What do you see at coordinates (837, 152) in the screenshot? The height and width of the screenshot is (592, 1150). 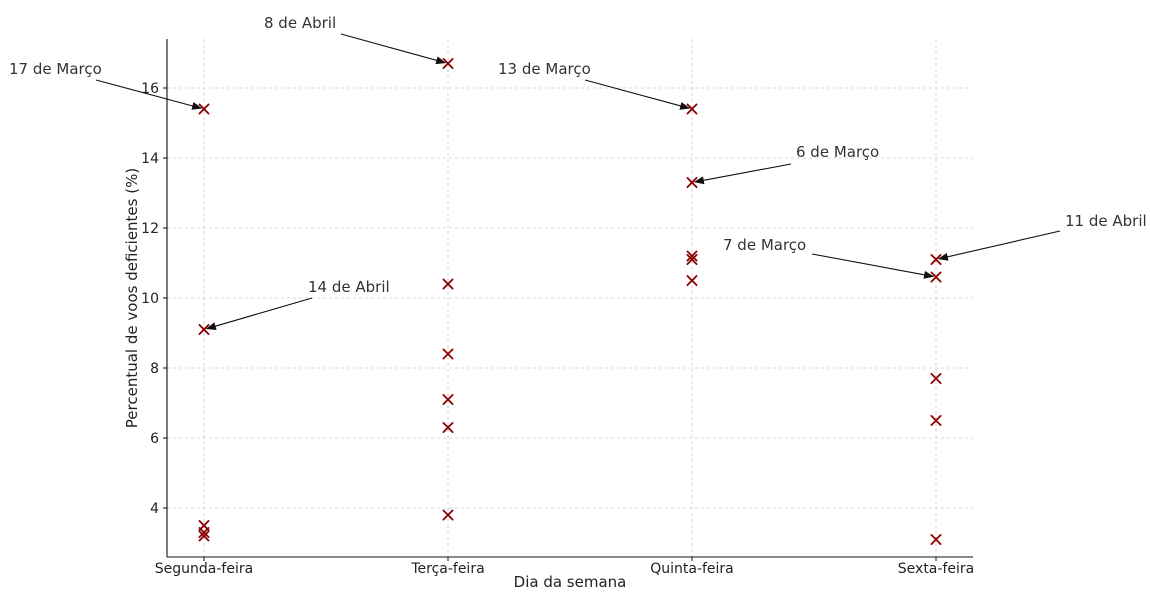 I see `annotation-label: 6 de Março` at bounding box center [837, 152].